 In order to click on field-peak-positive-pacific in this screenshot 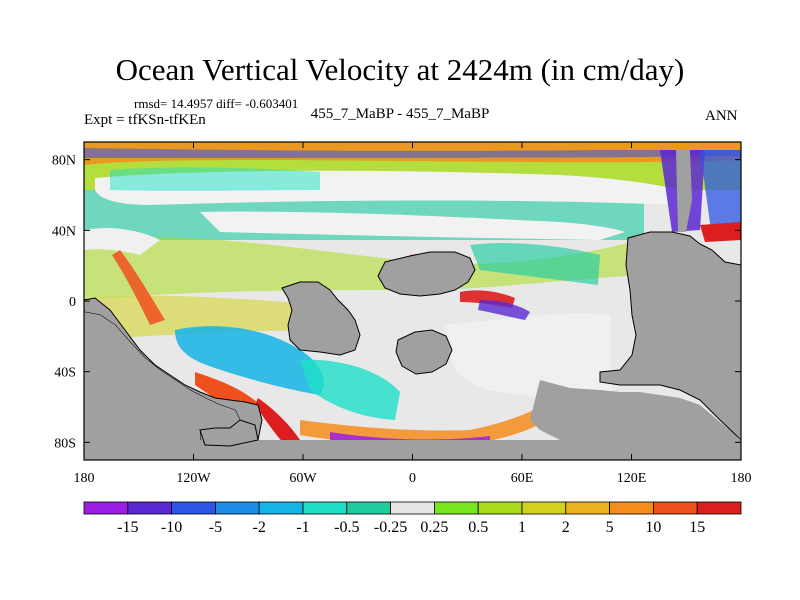, I will do `click(720, 232)`.